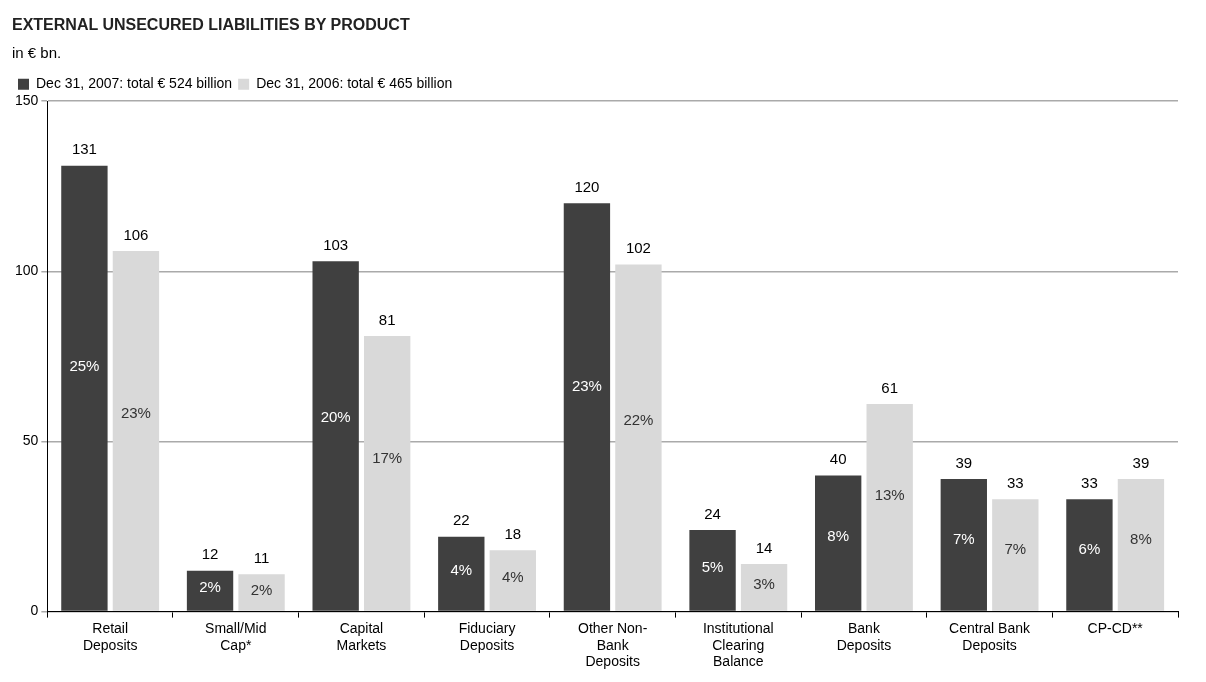  Describe the element at coordinates (864, 636) in the screenshot. I see `x-tick-label: Bank Deposits` at that location.